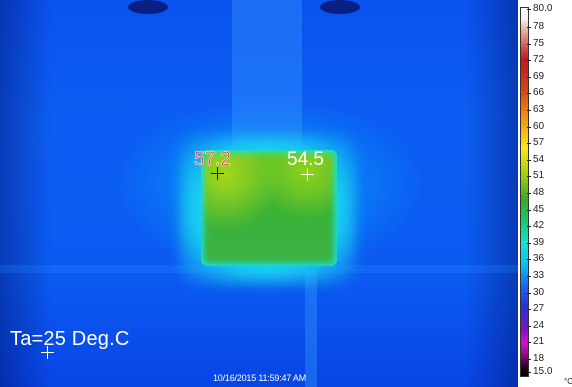 Image resolution: width=572 pixels, height=387 pixels. I want to click on scale-tick-label: 48, so click(532, 193).